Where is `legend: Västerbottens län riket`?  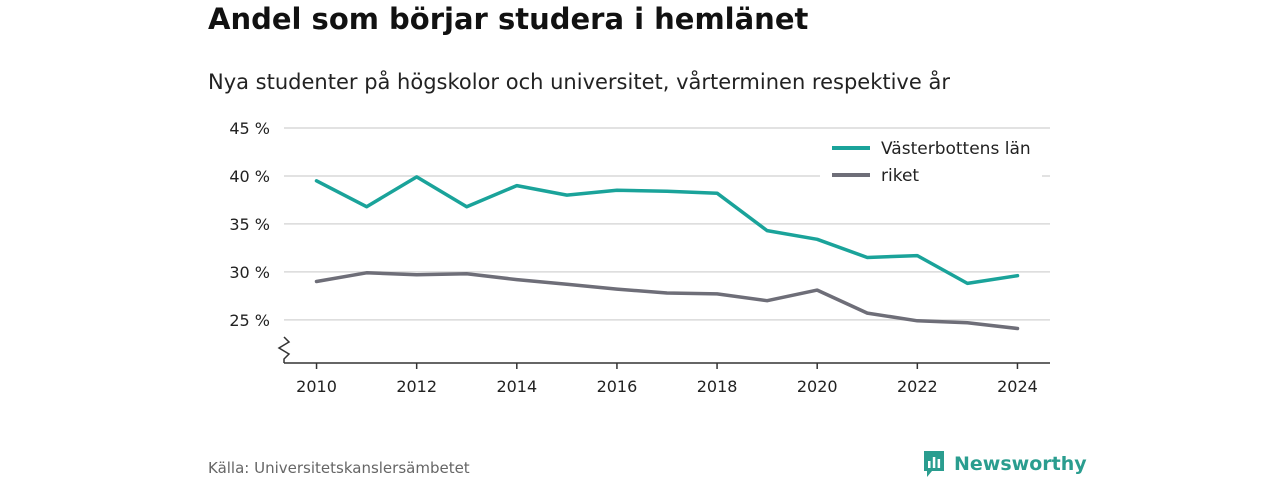
legend: Västerbottens län riket is located at coordinates (931, 161).